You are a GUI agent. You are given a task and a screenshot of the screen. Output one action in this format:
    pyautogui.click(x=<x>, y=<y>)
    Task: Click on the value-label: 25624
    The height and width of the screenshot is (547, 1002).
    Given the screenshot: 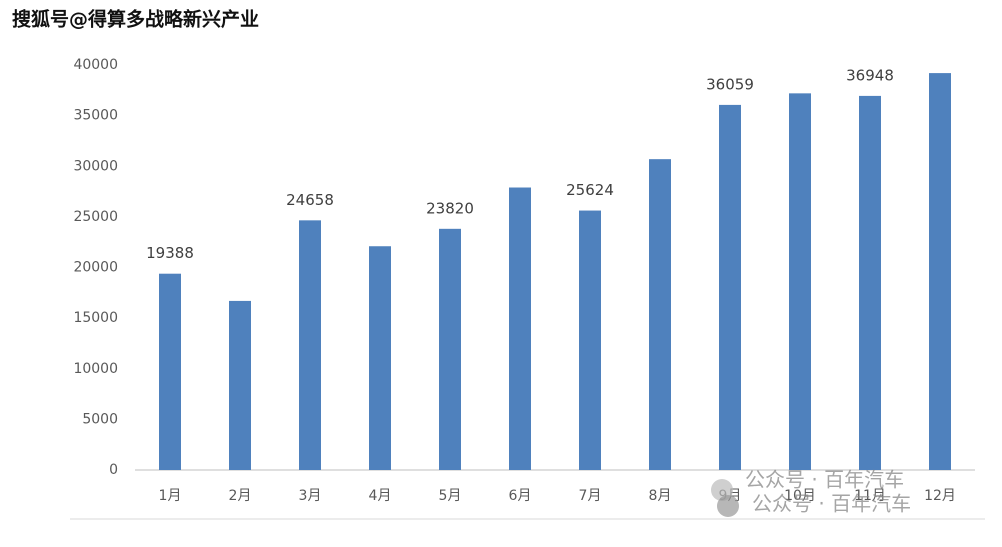 What is the action you would take?
    pyautogui.click(x=590, y=190)
    